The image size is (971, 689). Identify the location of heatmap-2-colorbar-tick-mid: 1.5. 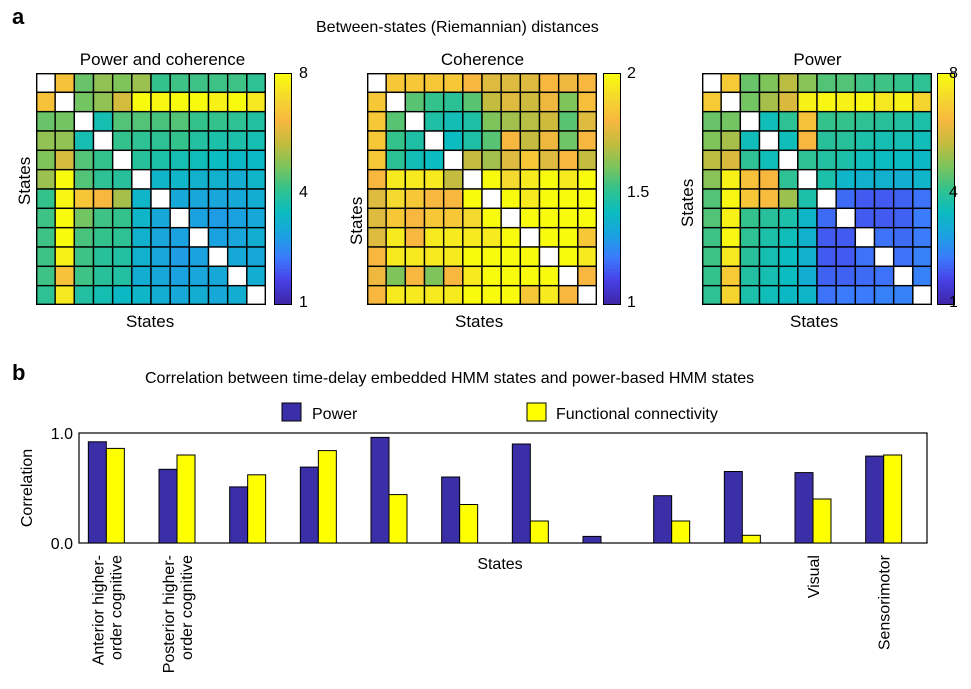
(638, 192).